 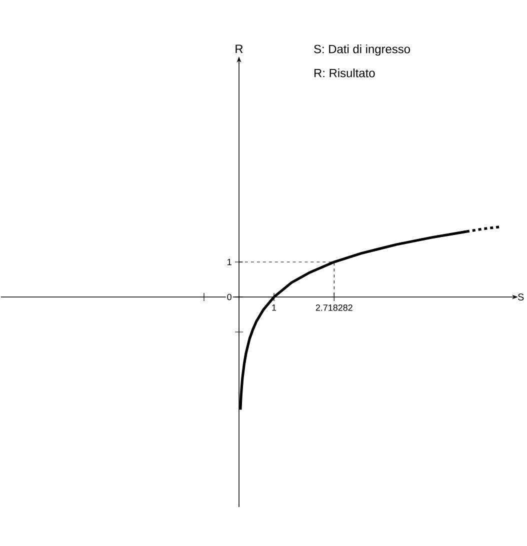 I want to click on text: S: Dati di ingresso, so click(x=362, y=50).